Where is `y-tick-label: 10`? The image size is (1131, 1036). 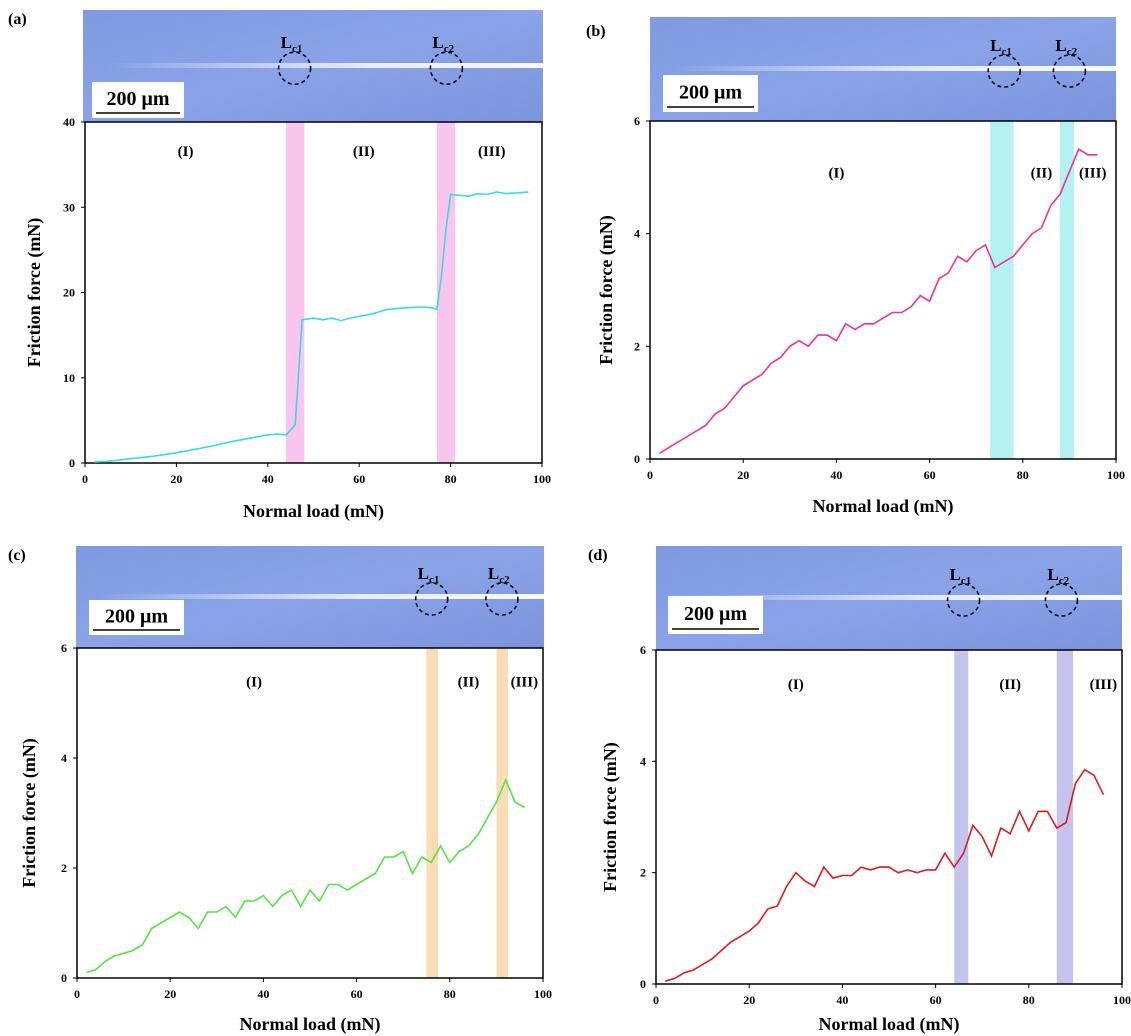 y-tick-label: 10 is located at coordinates (69, 378).